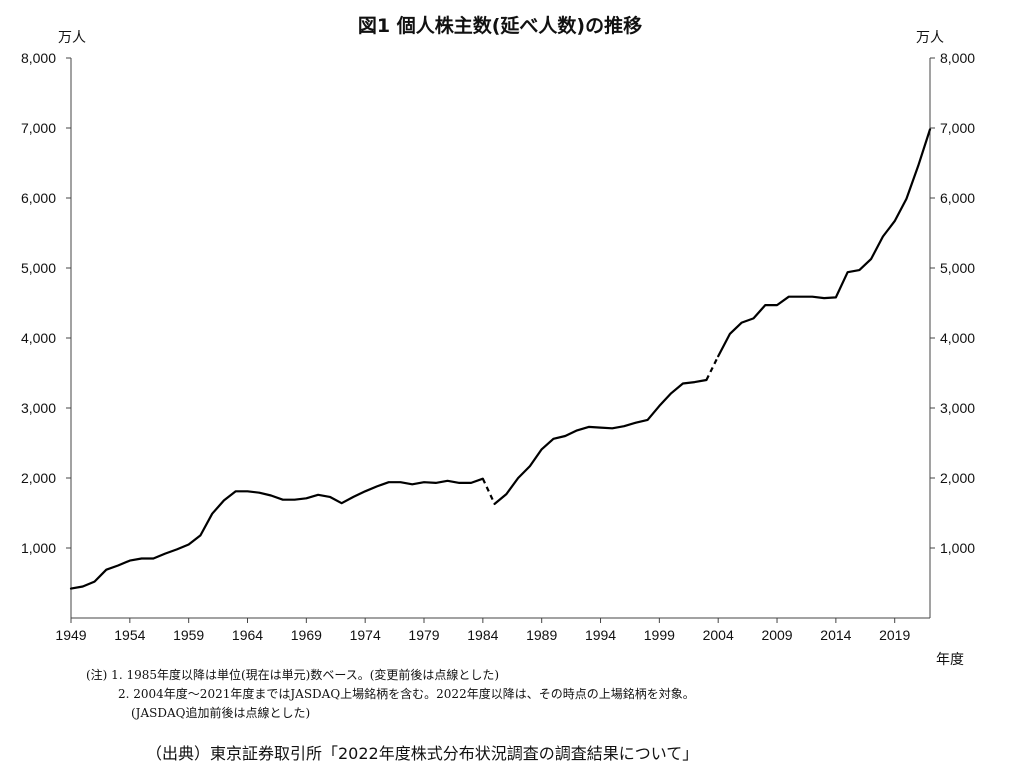 The image size is (1020, 774). What do you see at coordinates (221, 713) in the screenshot?
I see `note-line-3: (JASDAQ追加前後は点線とした)` at bounding box center [221, 713].